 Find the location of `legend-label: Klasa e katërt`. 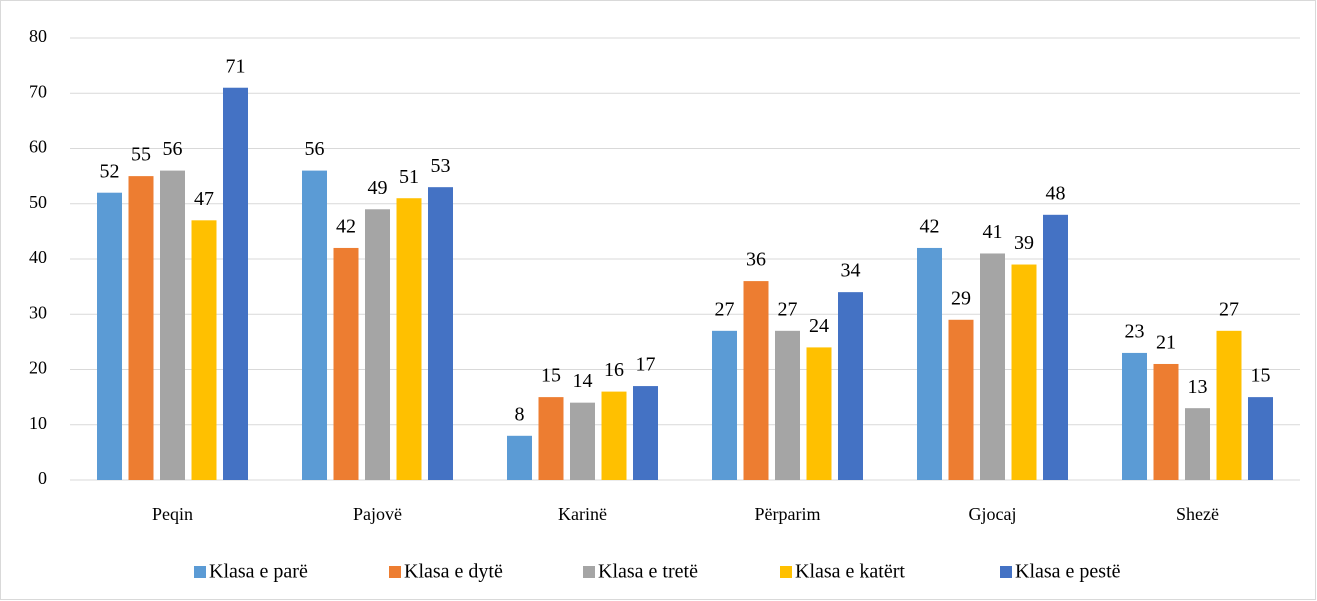

legend-label: Klasa e katërt is located at coordinates (850, 572).